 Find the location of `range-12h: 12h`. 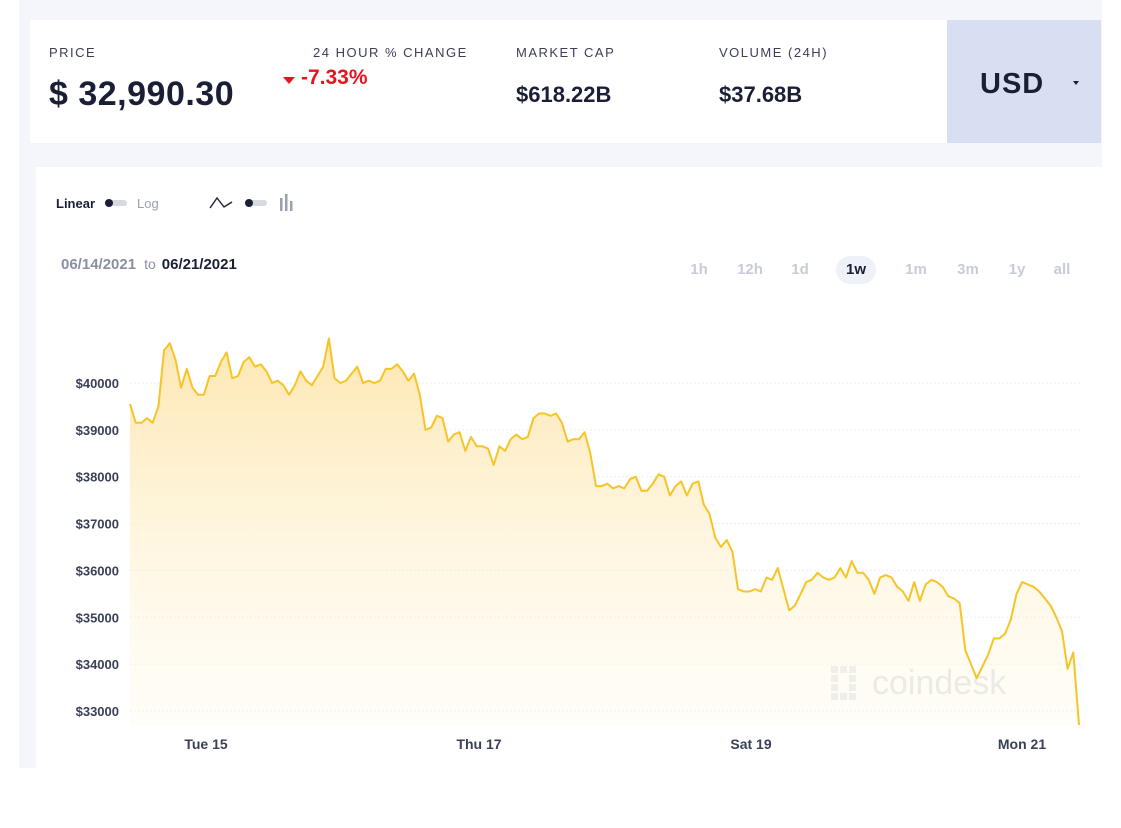

range-12h: 12h is located at coordinates (750, 269).